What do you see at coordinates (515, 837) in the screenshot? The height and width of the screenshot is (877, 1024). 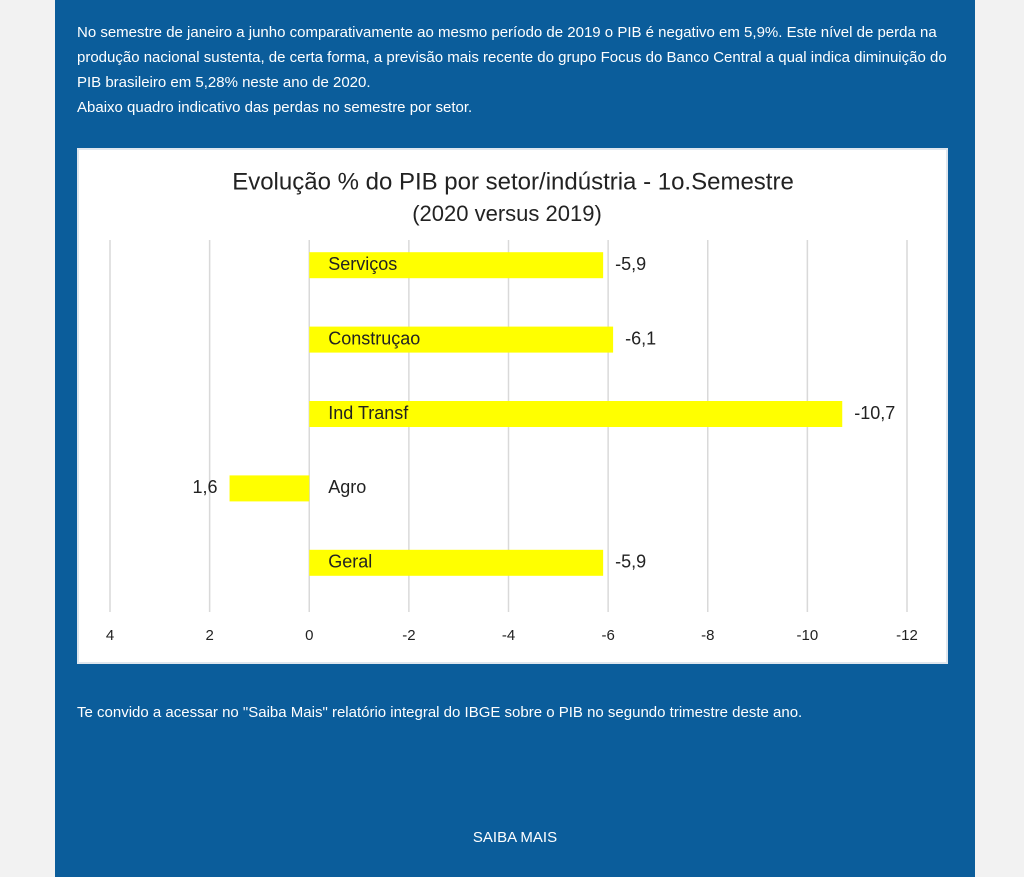 I see `saiba-mais-link: SAIBA MAIS` at bounding box center [515, 837].